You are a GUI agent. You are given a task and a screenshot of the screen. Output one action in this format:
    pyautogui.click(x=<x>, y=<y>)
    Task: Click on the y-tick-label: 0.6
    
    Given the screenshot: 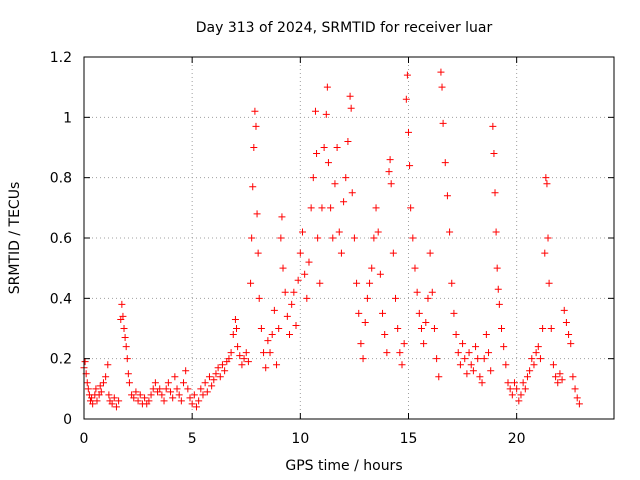 What is the action you would take?
    pyautogui.click(x=61, y=239)
    